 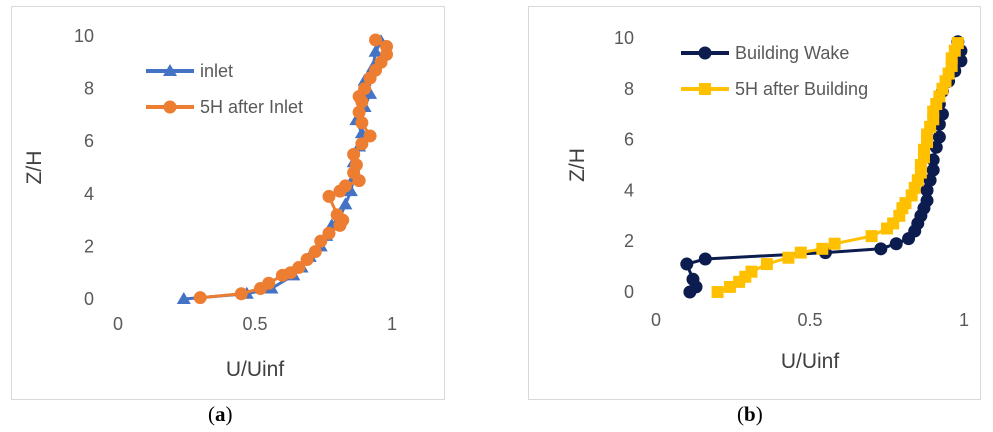 What do you see at coordinates (216, 71) in the screenshot?
I see `legend-label: inlet` at bounding box center [216, 71].